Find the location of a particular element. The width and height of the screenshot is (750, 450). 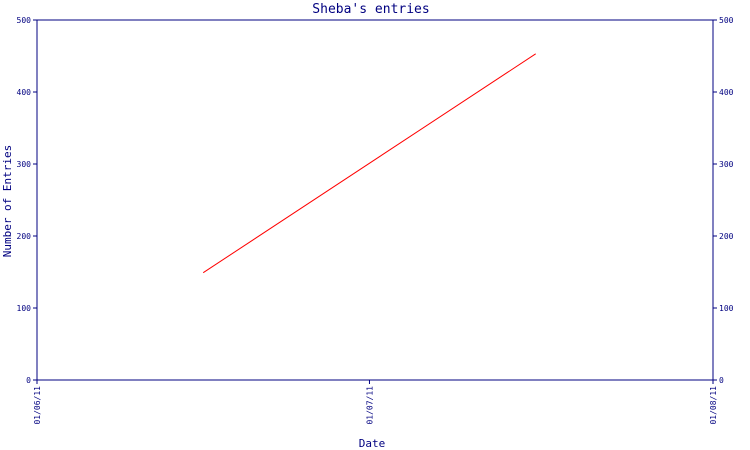

y-tick-label-right: 400 is located at coordinates (726, 92).